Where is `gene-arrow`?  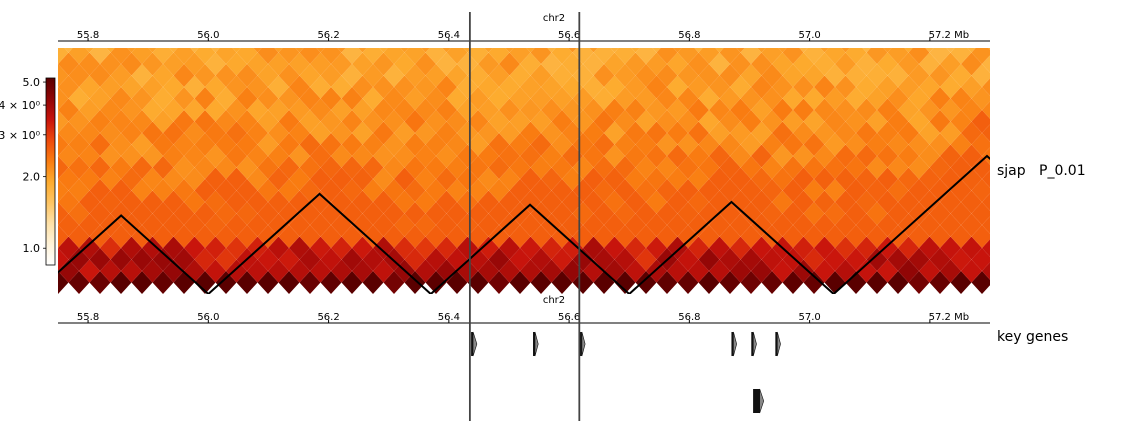 gene-arrow is located at coordinates (754, 344).